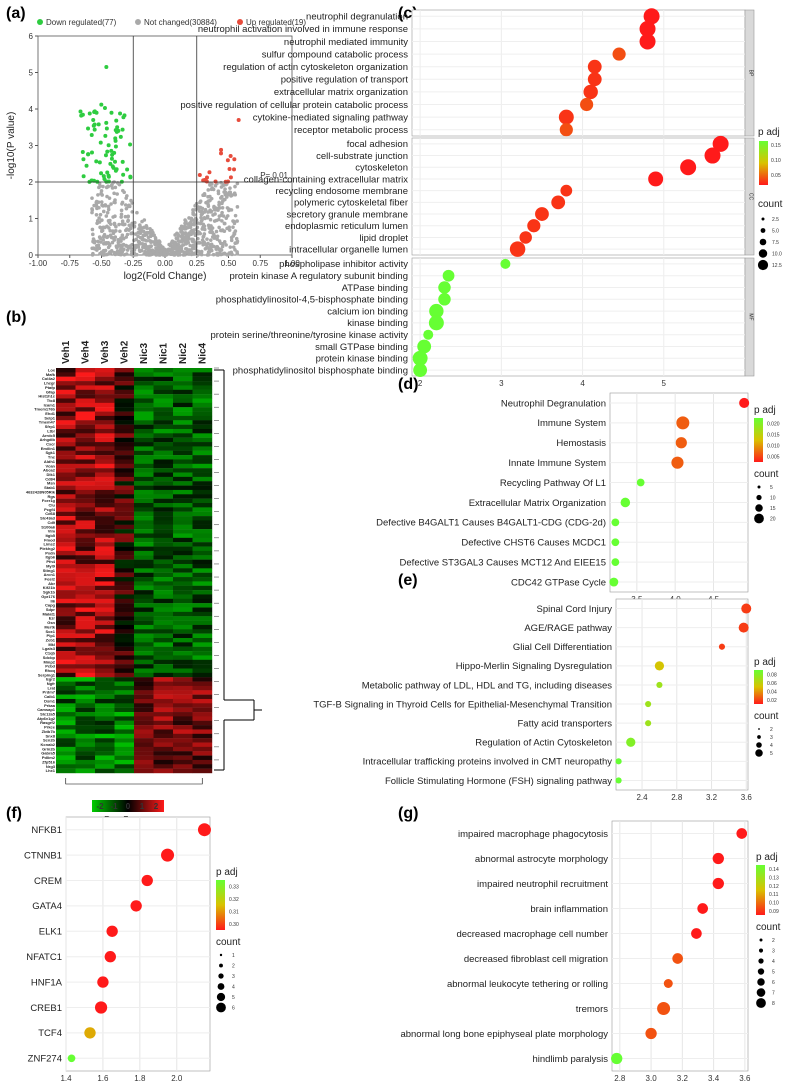 The height and width of the screenshot is (1082, 790). Describe the element at coordinates (52, 531) in the screenshot. I see `heatmap-row-label: Vim` at that location.